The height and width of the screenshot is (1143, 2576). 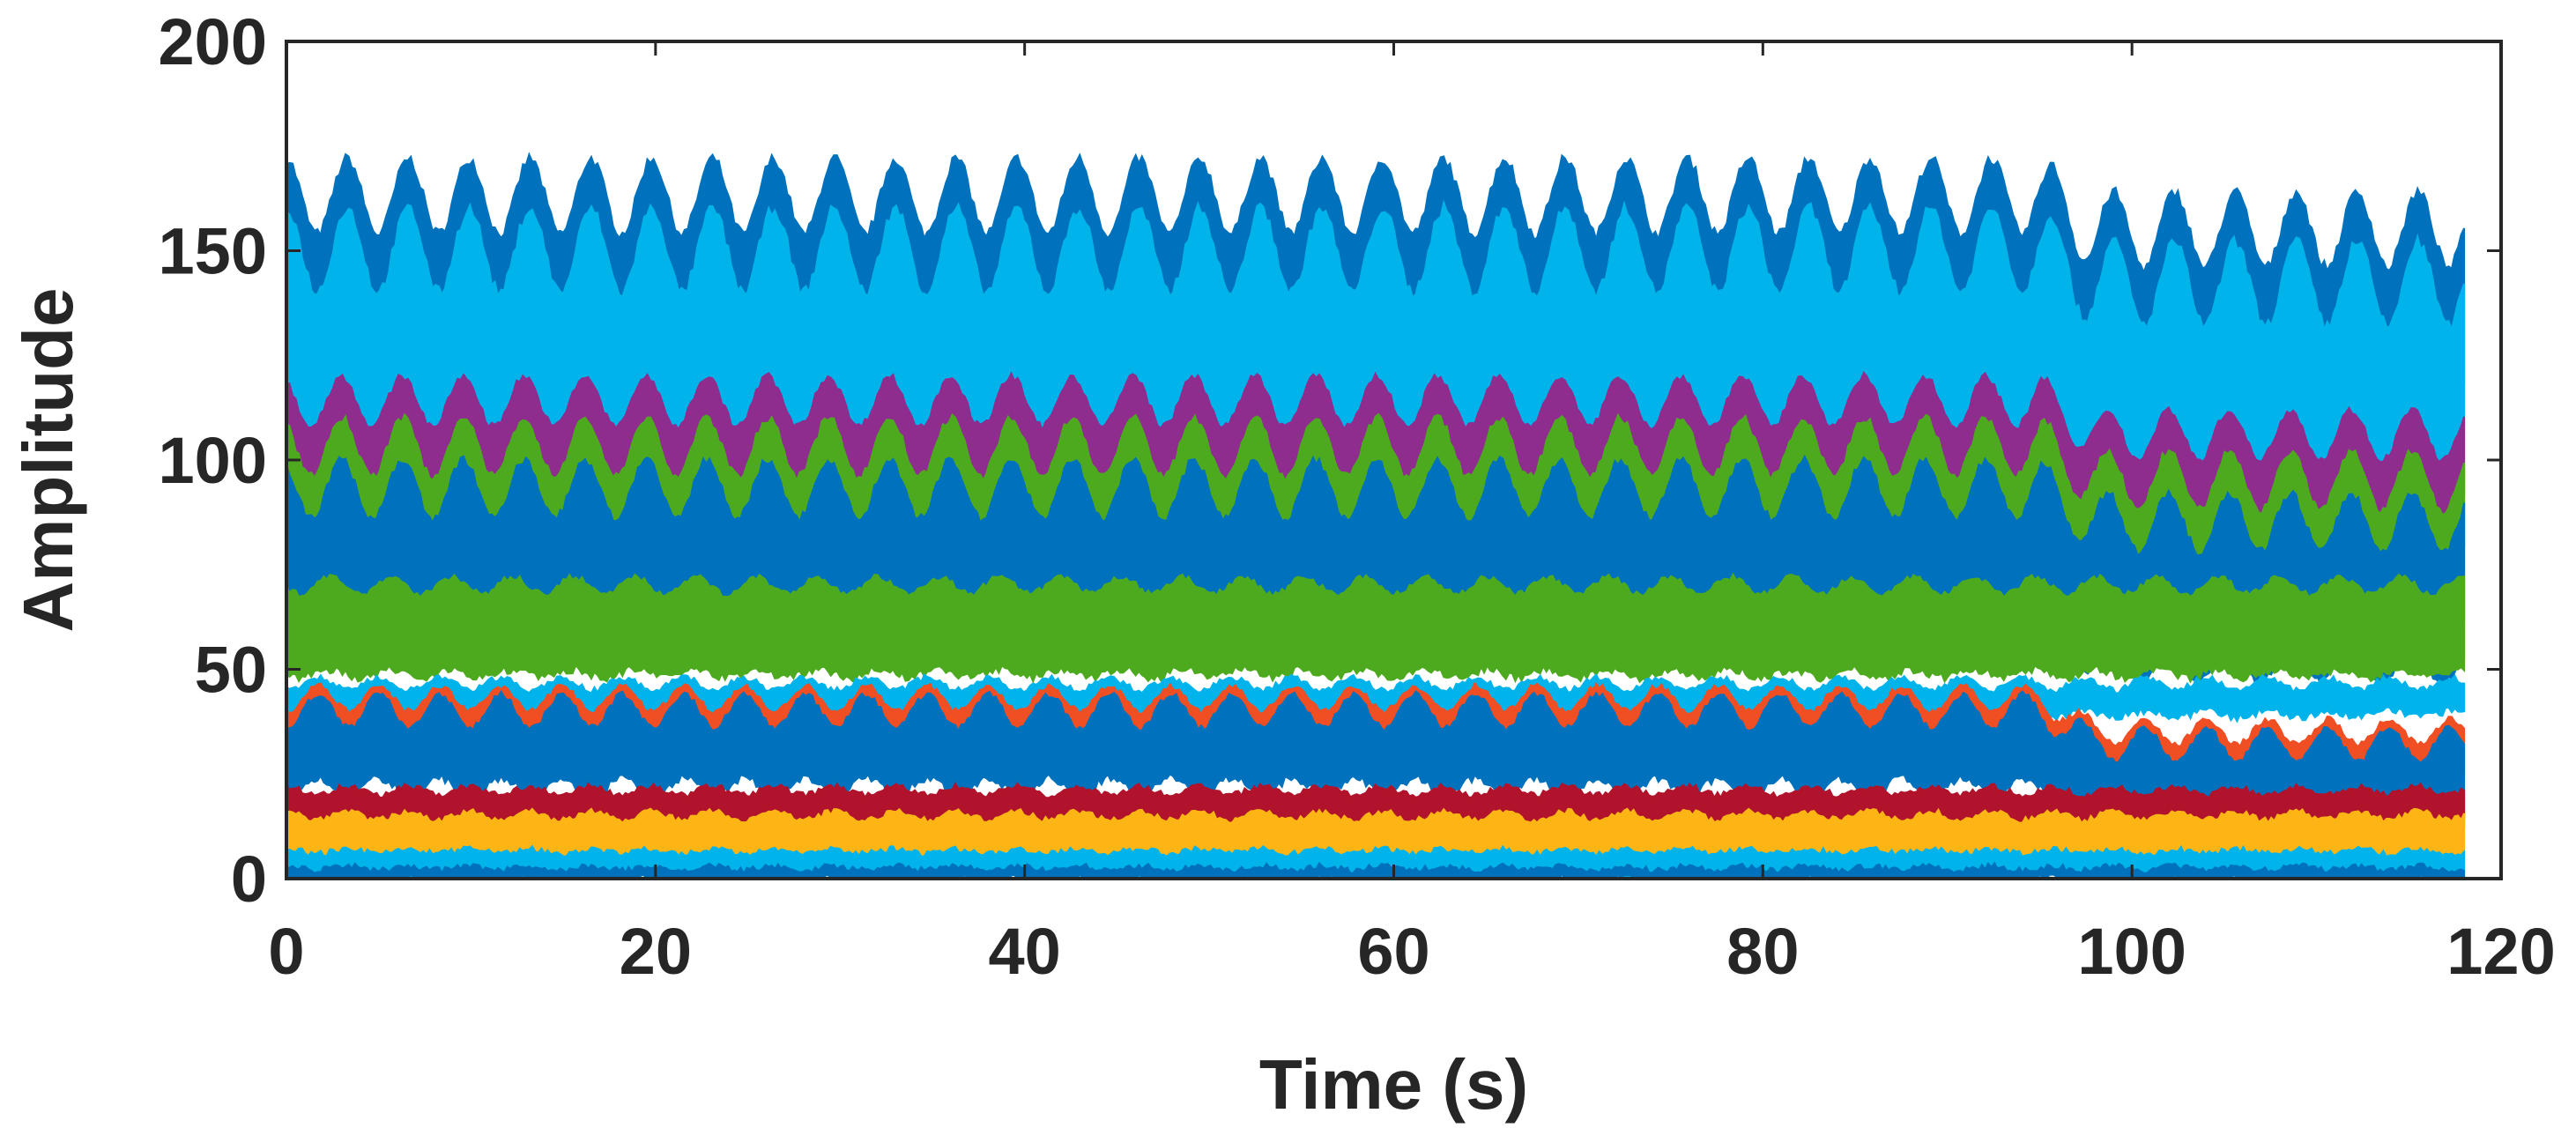 I want to click on y-tick-label: 100, so click(x=213, y=460).